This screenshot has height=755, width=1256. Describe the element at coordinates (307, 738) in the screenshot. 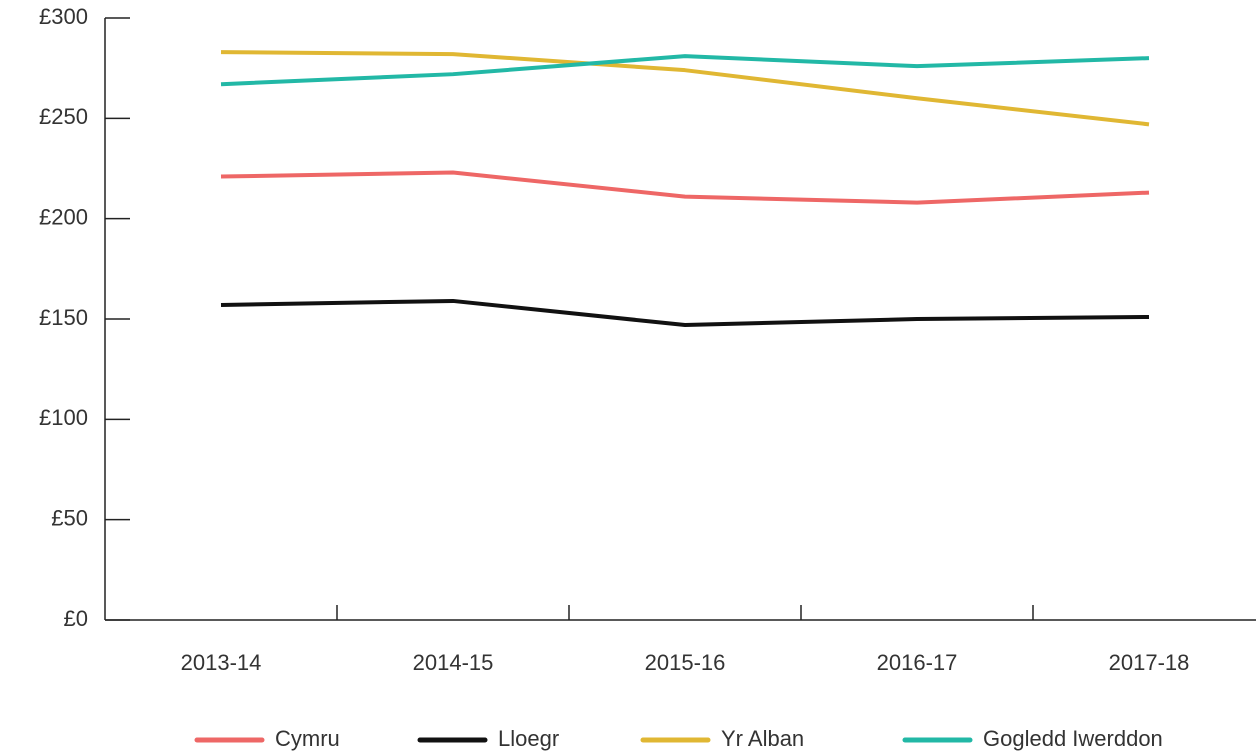

I see `legend-label: Cymru` at that location.